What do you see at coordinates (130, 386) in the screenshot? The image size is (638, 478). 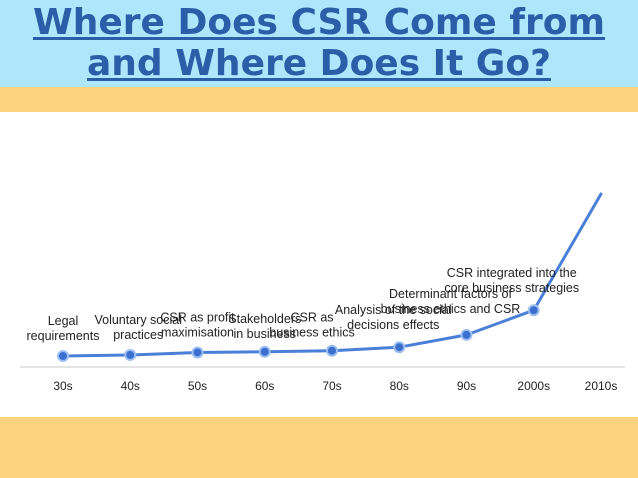 I see `x-tick-label: 40s` at bounding box center [130, 386].